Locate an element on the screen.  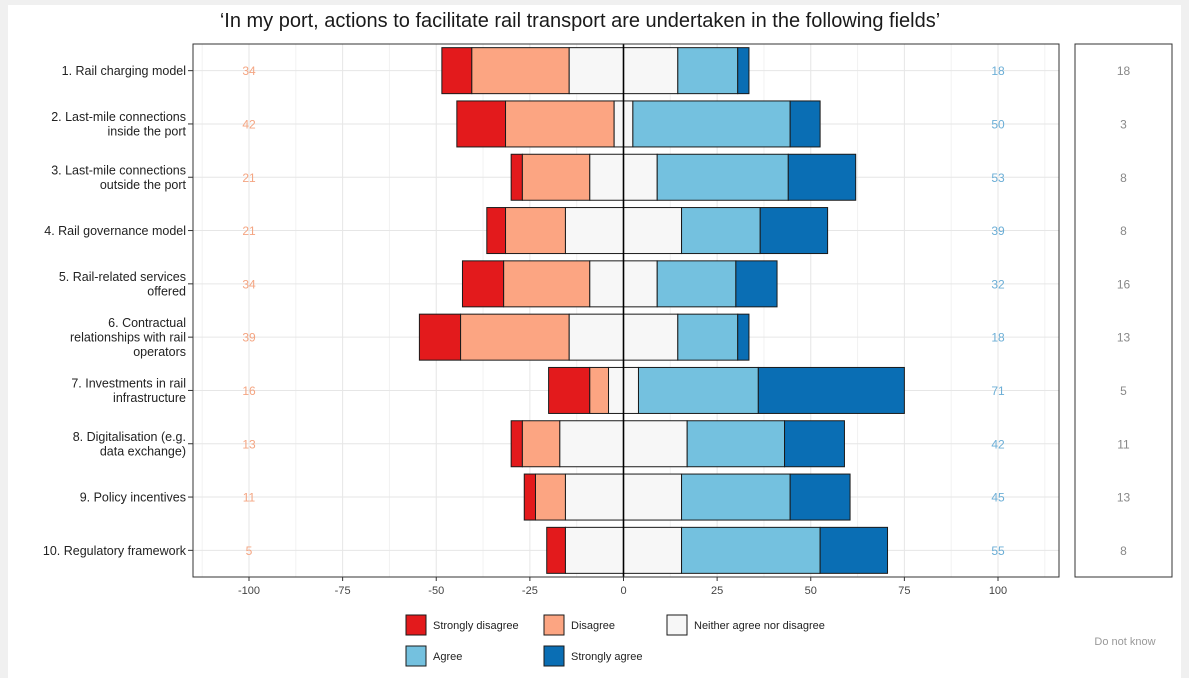
legend-label: Strongly agree is located at coordinates (607, 657).